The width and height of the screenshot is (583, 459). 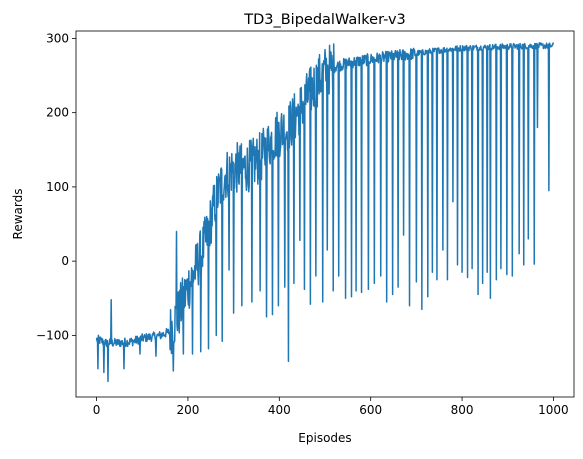 What do you see at coordinates (97, 410) in the screenshot?
I see `x-tick-label: 0` at bounding box center [97, 410].